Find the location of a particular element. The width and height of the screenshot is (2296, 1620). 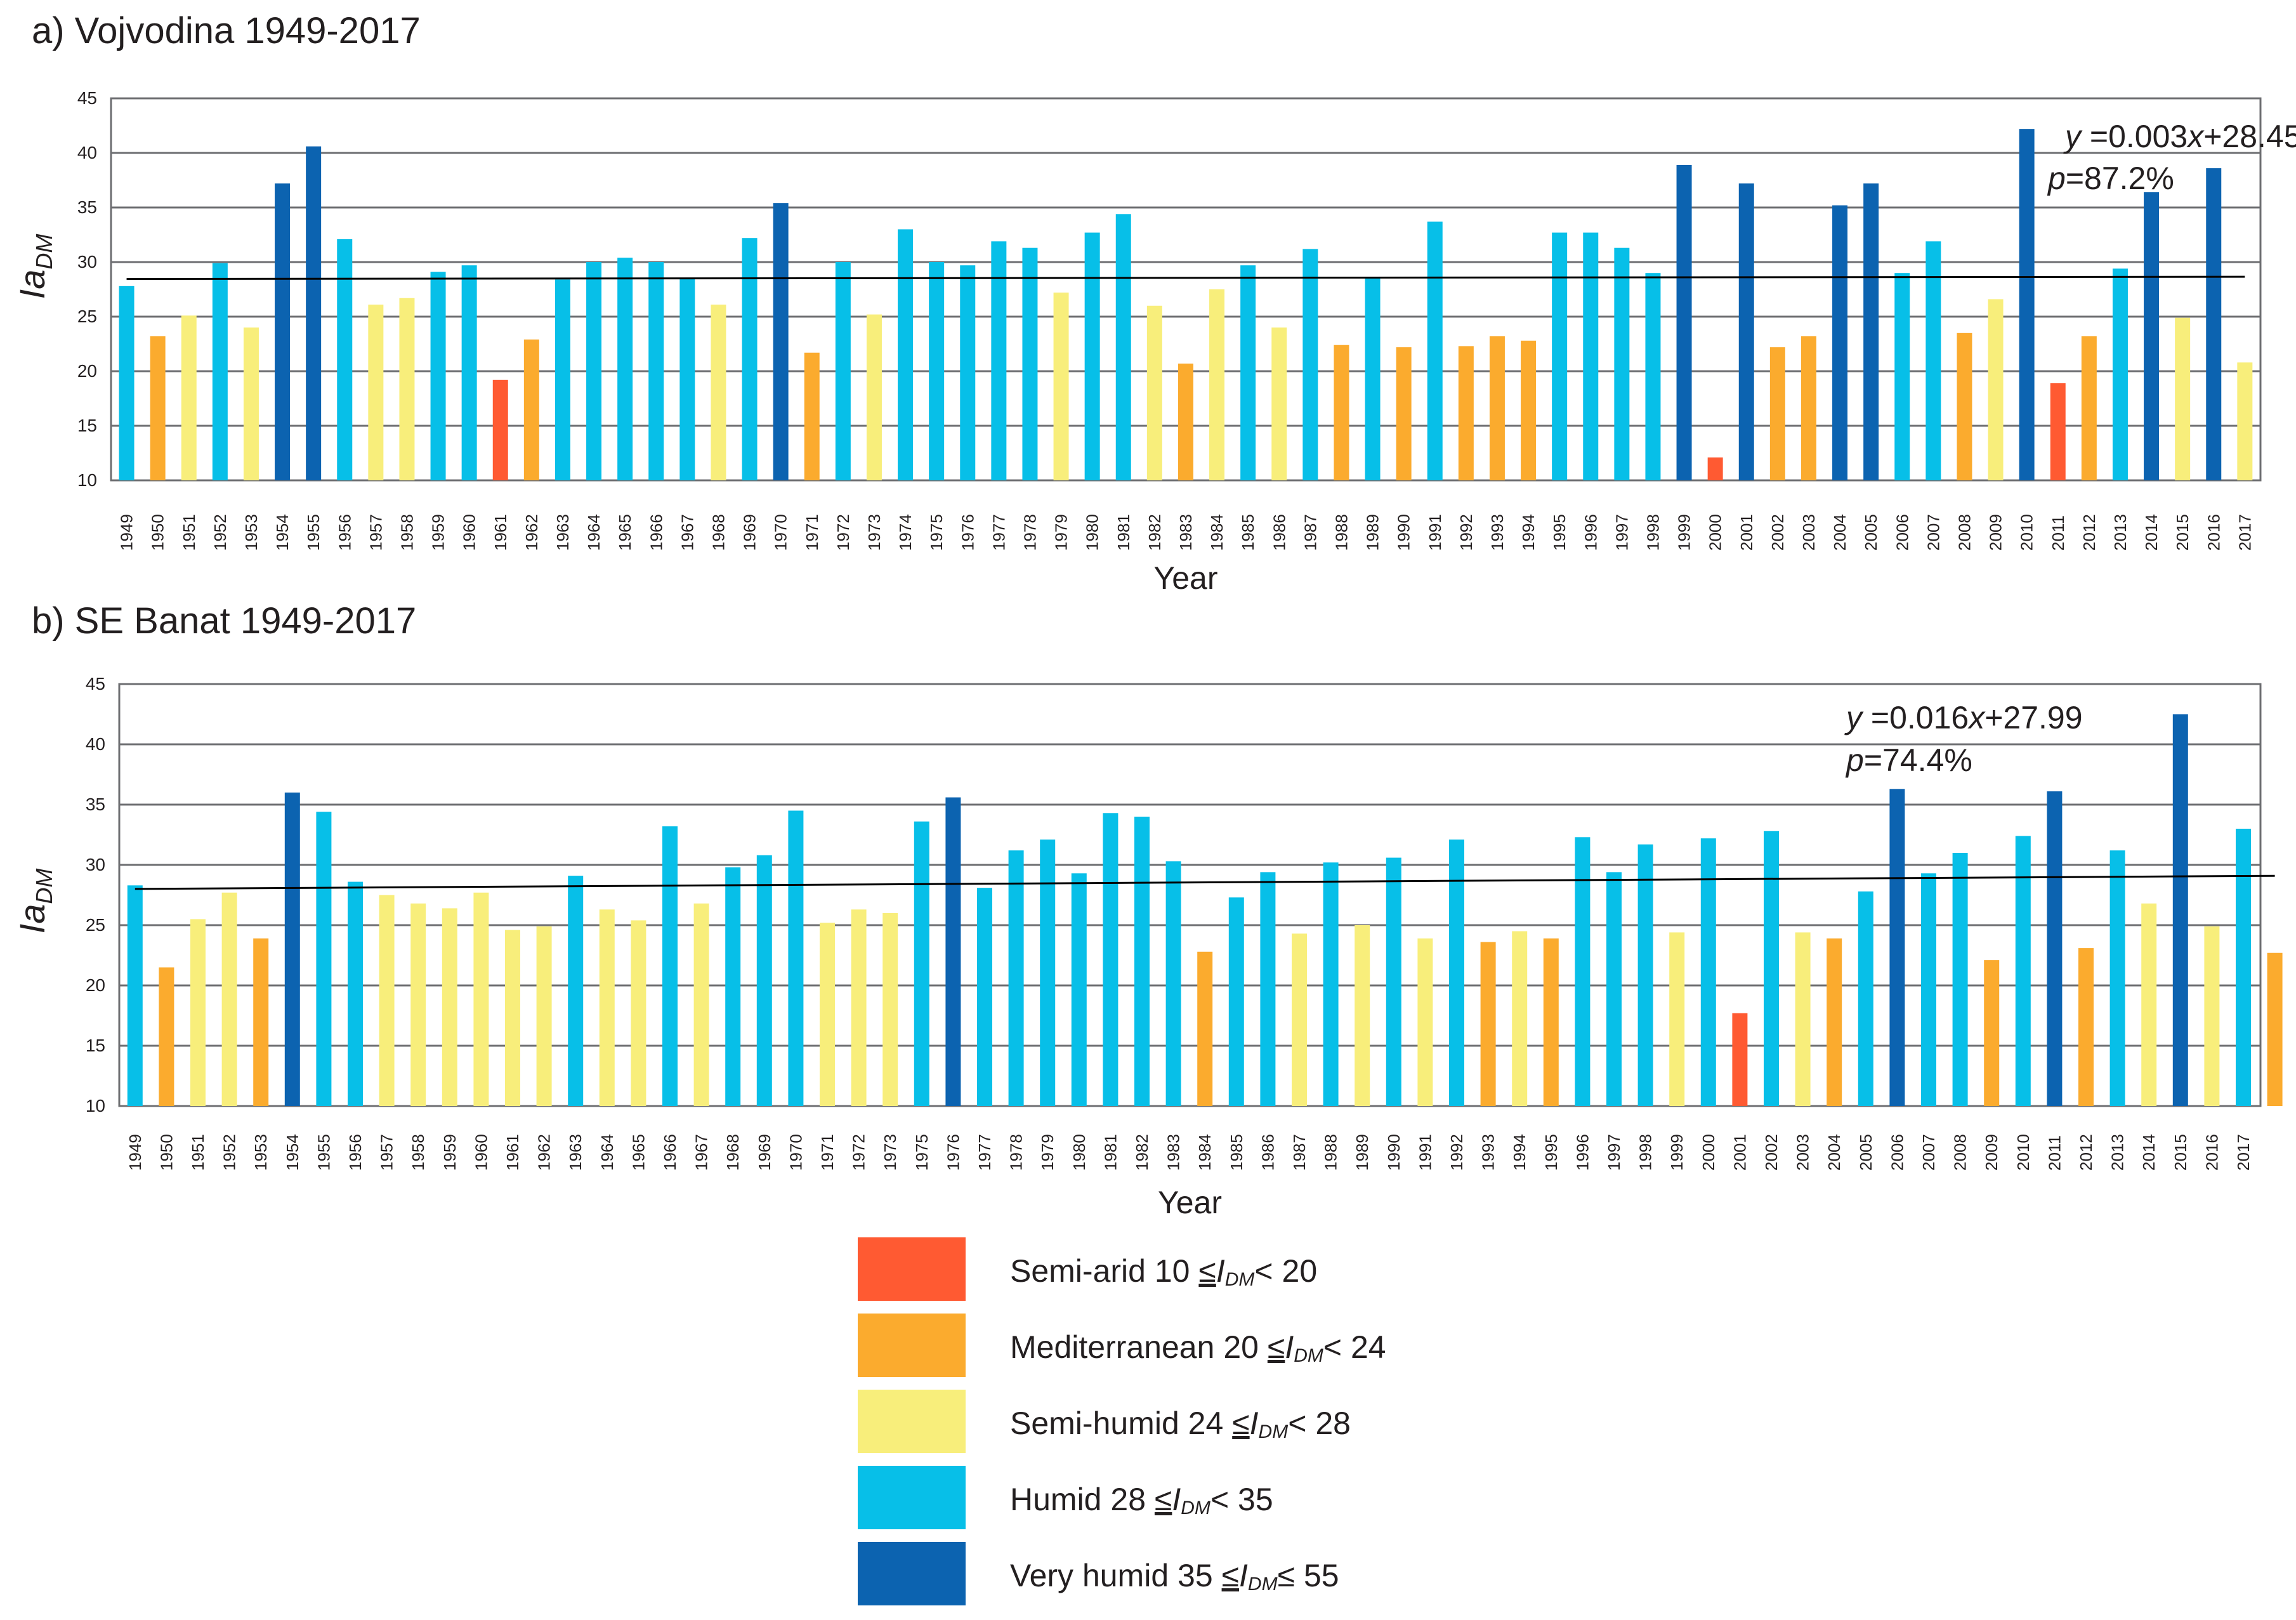

legend-item-very-humid: Very humid 35 ≤IDM≤ 55 is located at coordinates (1175, 1573).